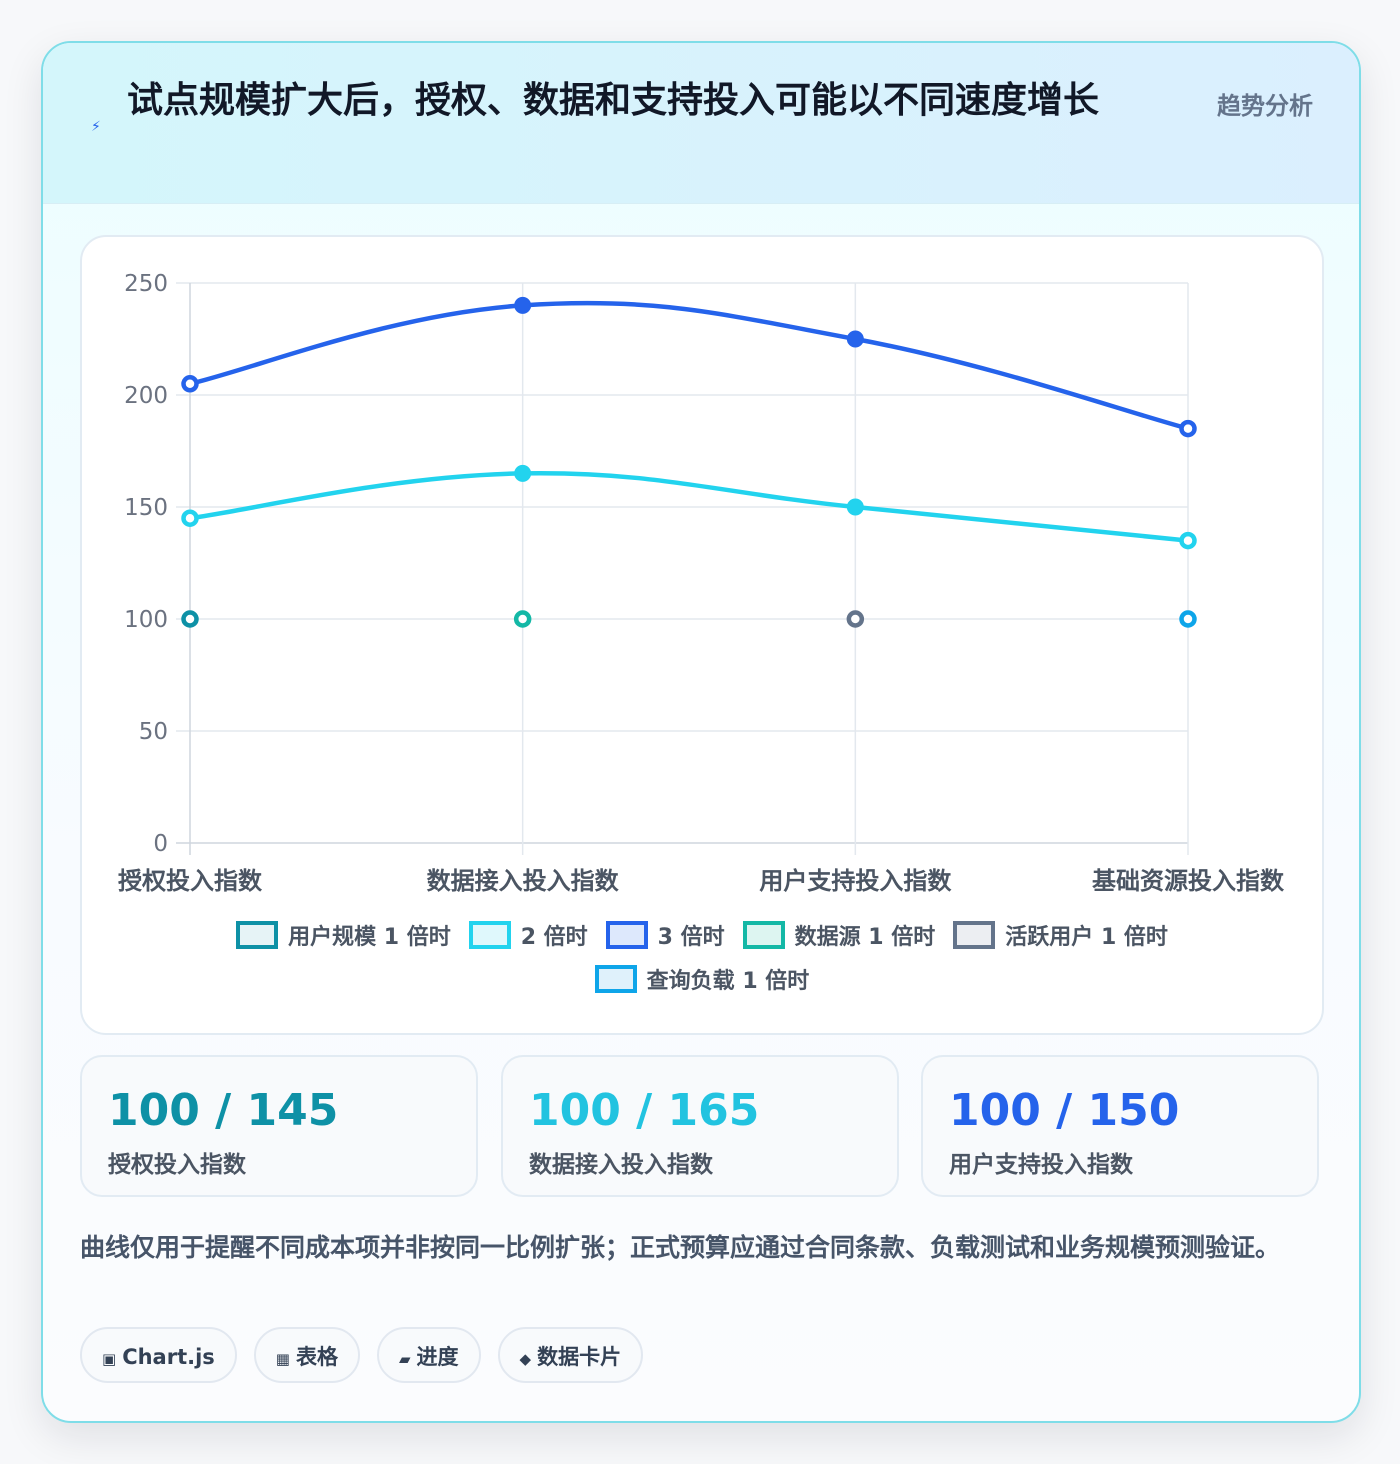 This screenshot has width=1400, height=1464. What do you see at coordinates (160, 844) in the screenshot?
I see `y-tick-label: 0` at bounding box center [160, 844].